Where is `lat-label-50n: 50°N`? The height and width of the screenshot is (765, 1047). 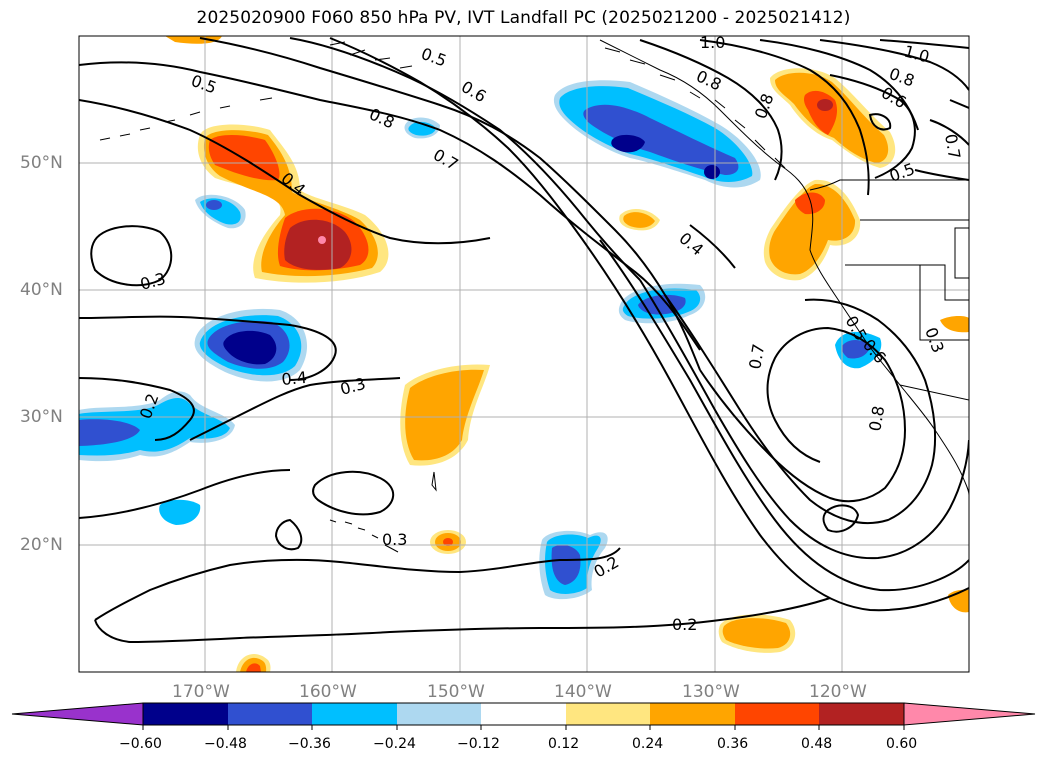 lat-label-50n: 50°N is located at coordinates (41, 163).